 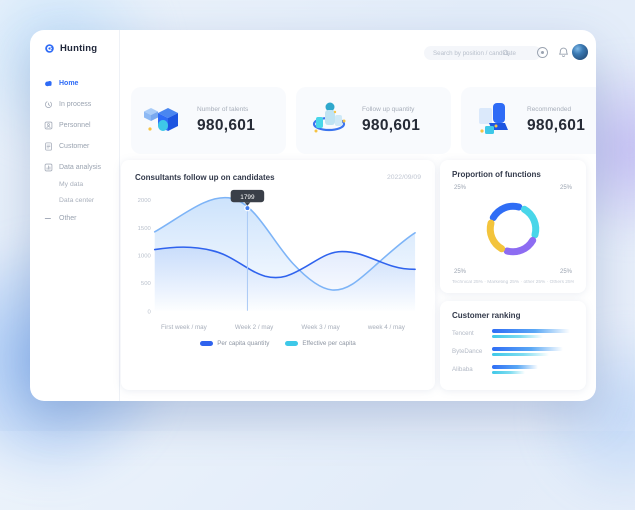 I want to click on ranking-name: Tencent, so click(x=463, y=333).